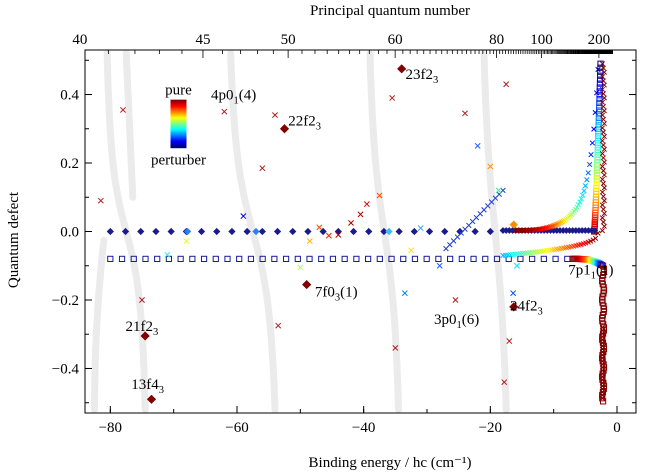 The width and height of the screenshot is (651, 476). I want to click on top-tick-label: 40, so click(79, 40).